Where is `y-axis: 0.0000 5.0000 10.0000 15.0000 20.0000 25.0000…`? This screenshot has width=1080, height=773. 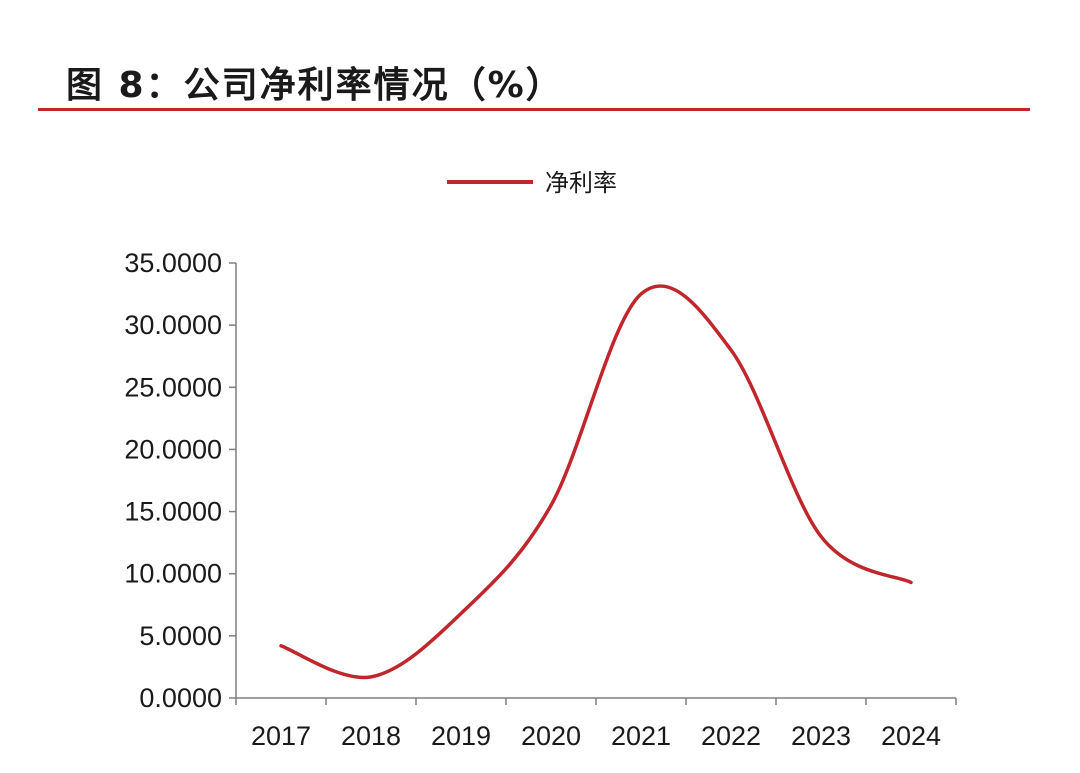
y-axis: 0.0000 5.0000 10.0000 15.0000 20.0000 25.0000… is located at coordinates (180, 480).